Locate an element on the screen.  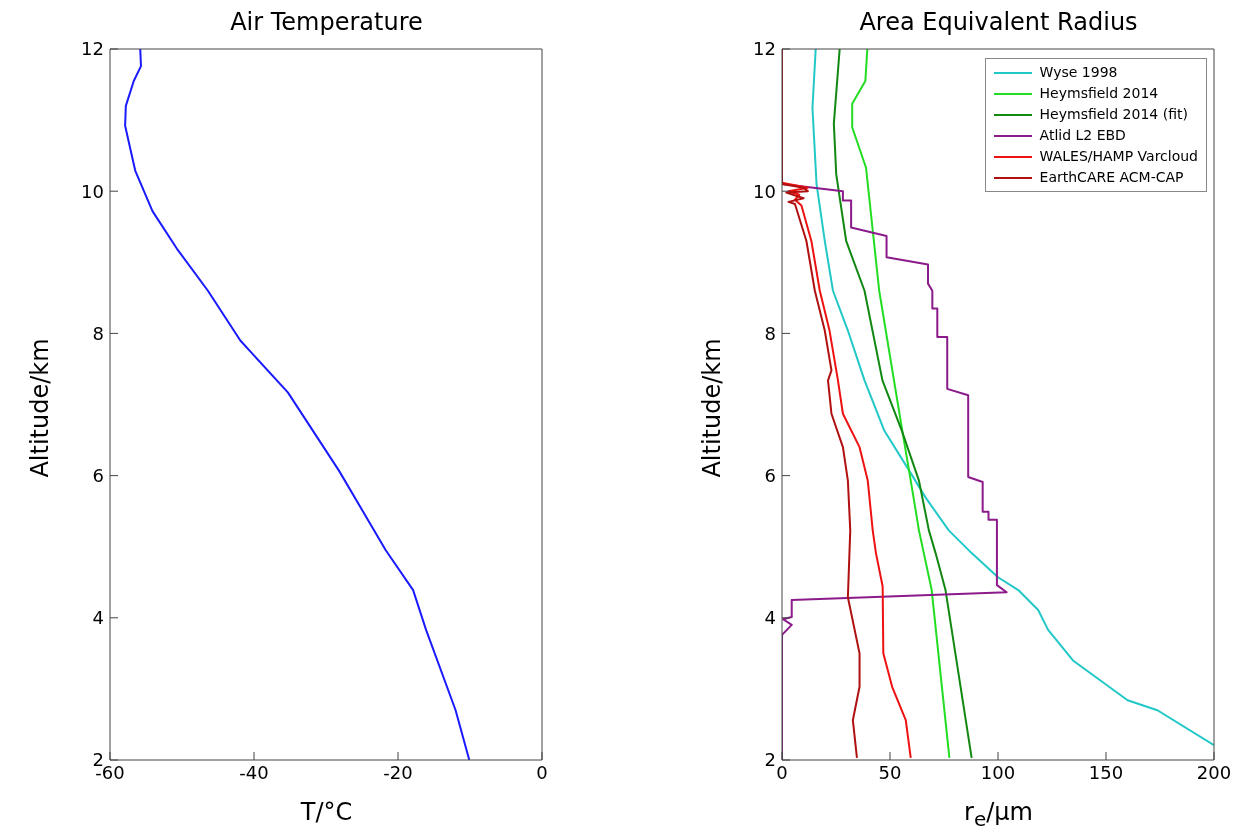
legend-label: WALES/HAMP Varcloud is located at coordinates (1118, 156).